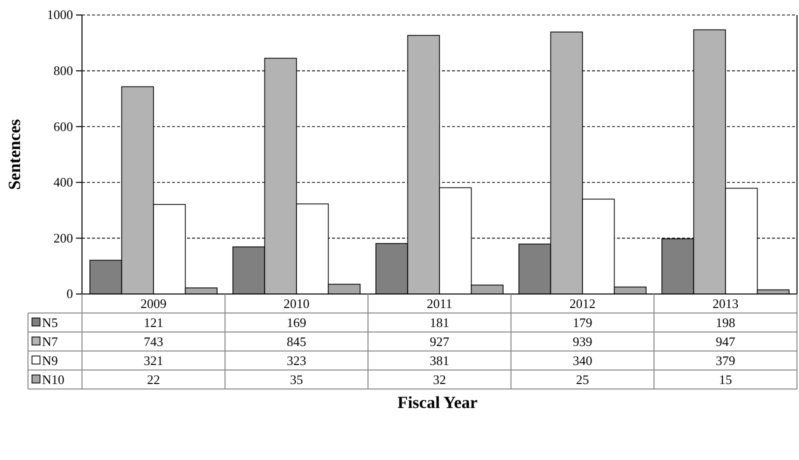 This screenshot has height=460, width=799. I want to click on y-tick-label: 0, so click(69, 294).